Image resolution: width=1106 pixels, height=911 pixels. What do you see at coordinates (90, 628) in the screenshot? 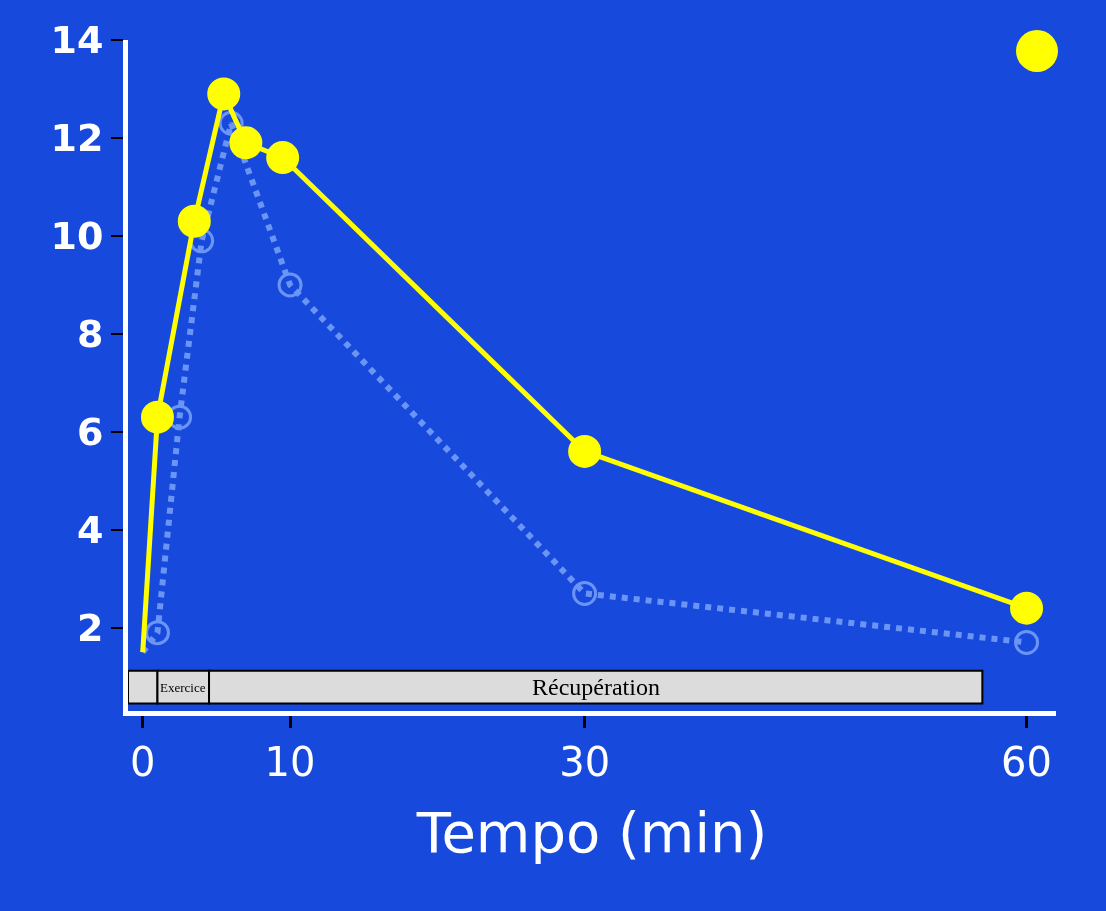
I see `y-tick-label: 2` at bounding box center [90, 628].